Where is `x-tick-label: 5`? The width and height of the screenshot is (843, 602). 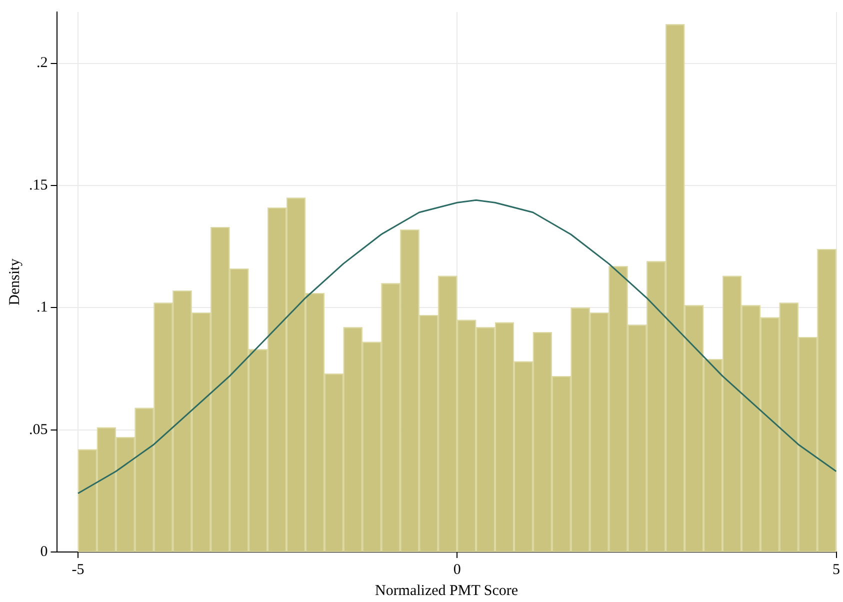
x-tick-label: 5 is located at coordinates (836, 570).